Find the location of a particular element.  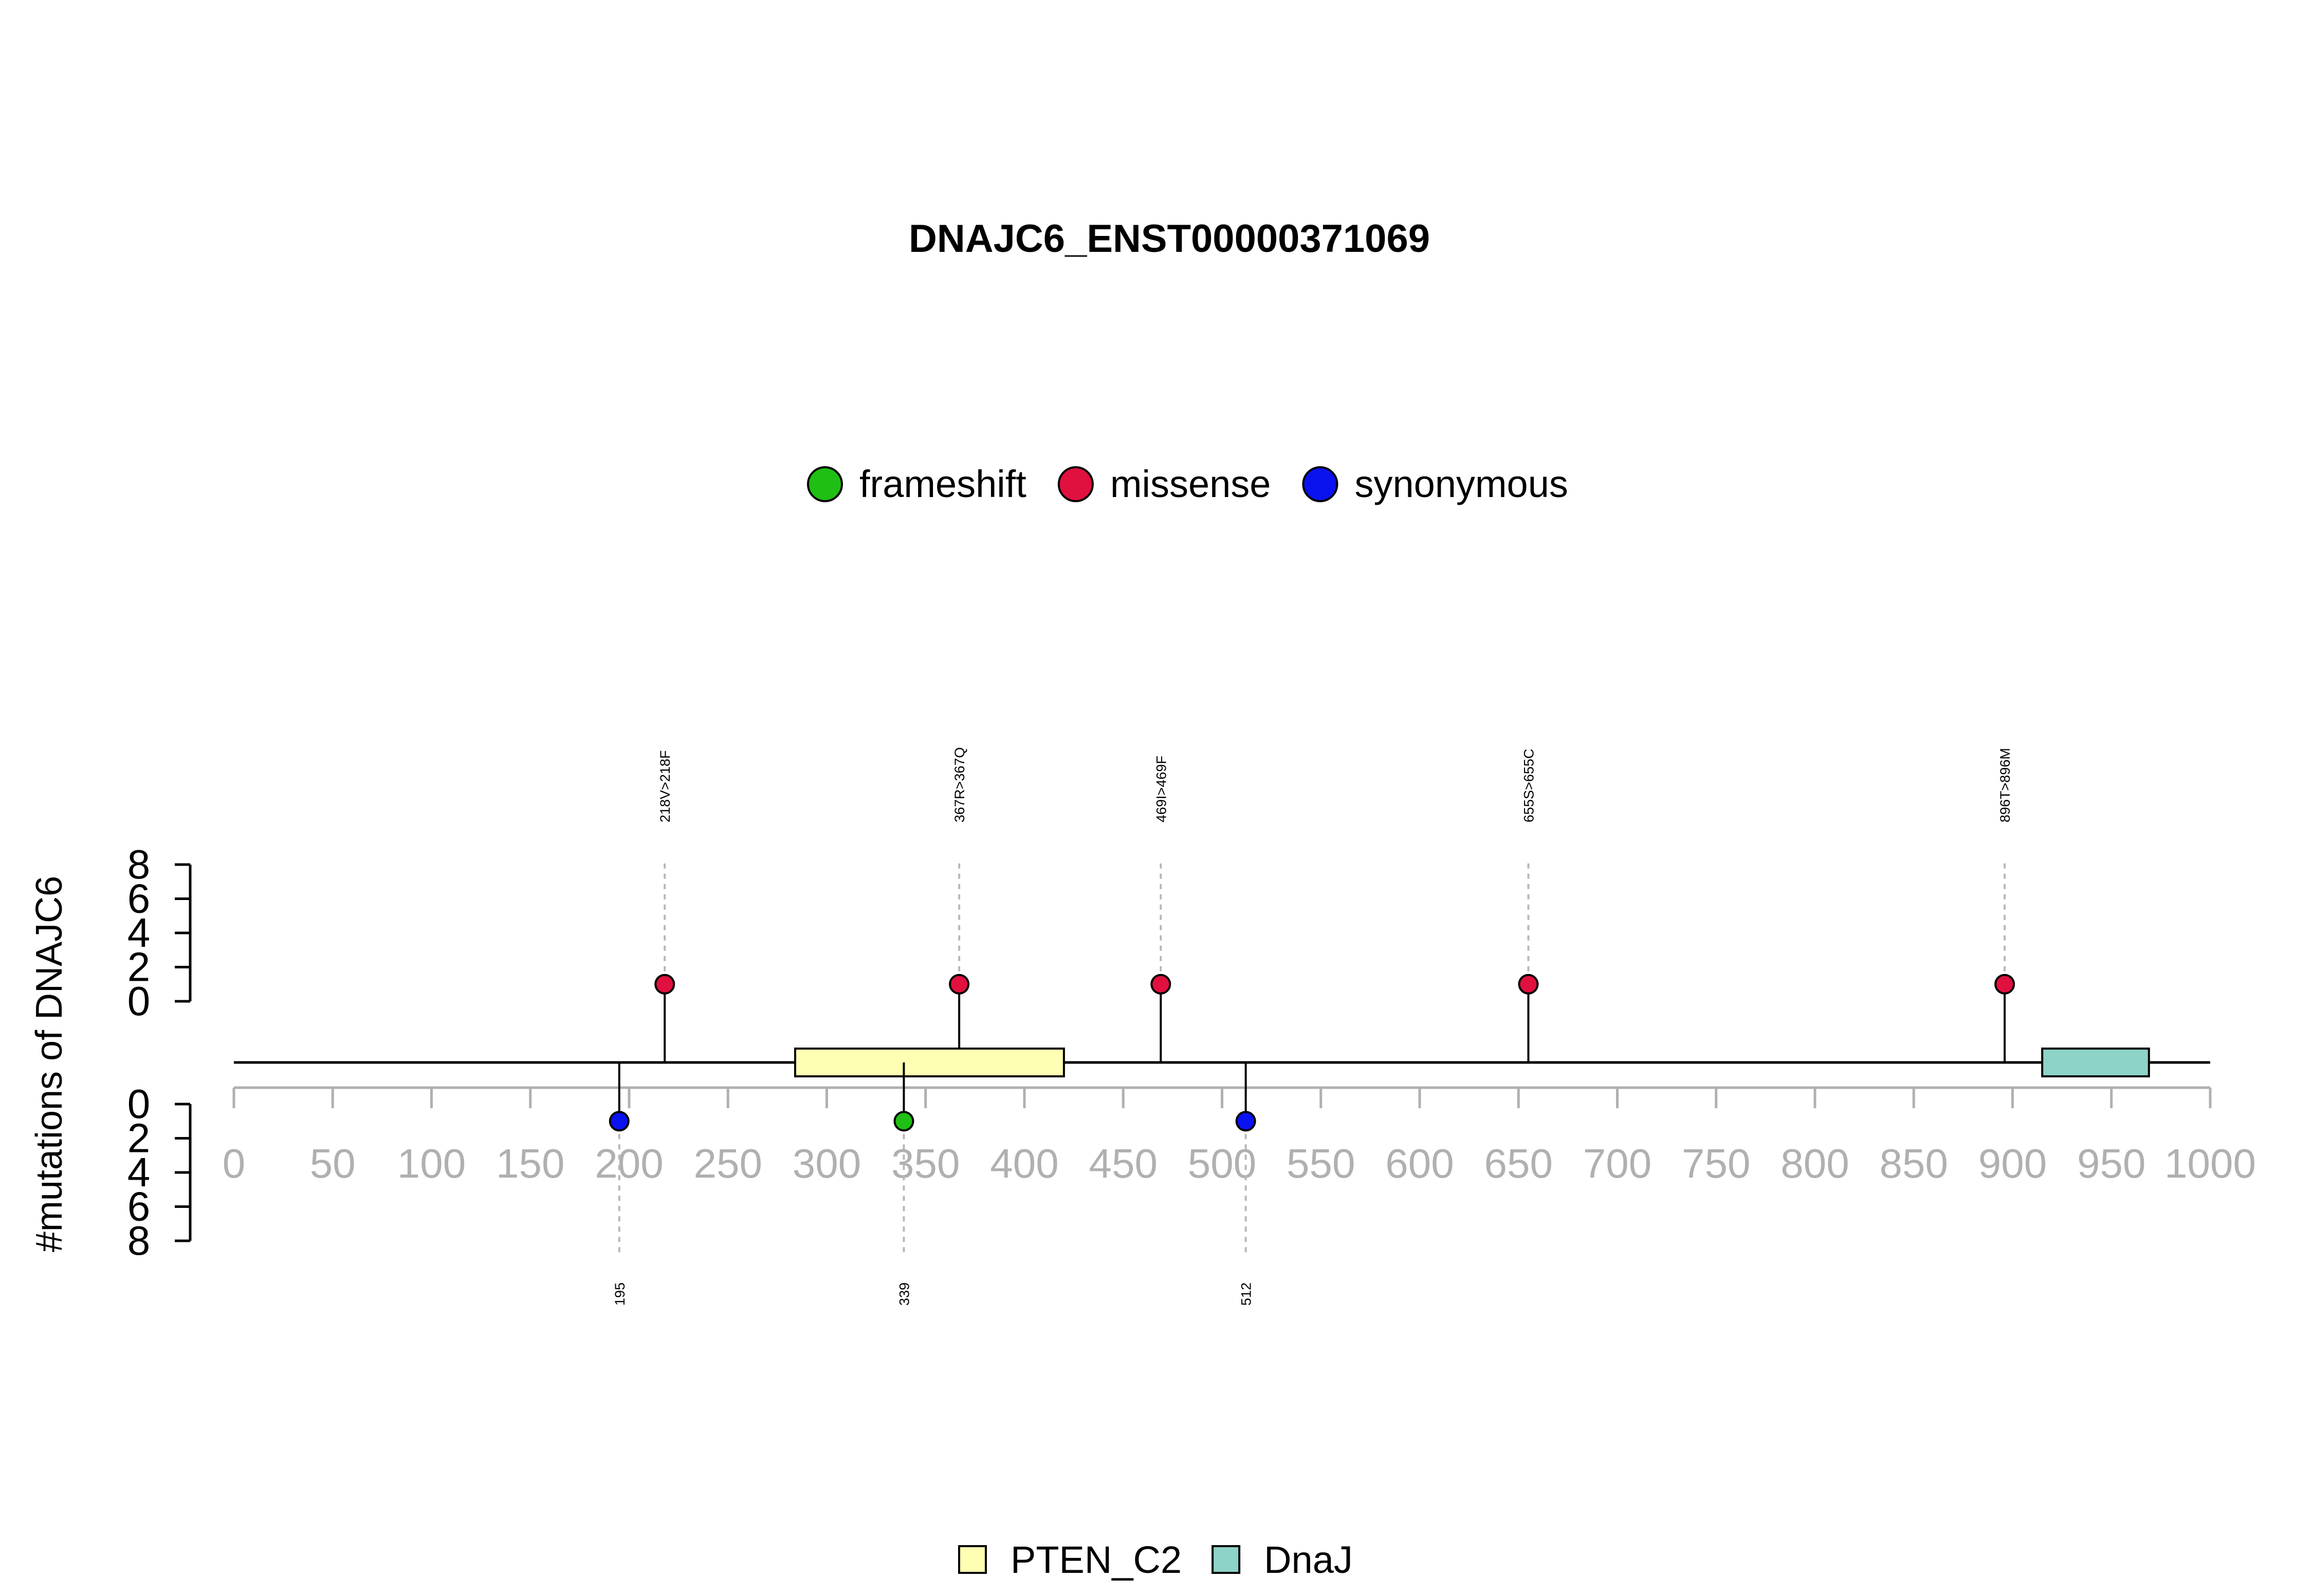

x-tick-label-850: 850 is located at coordinates (1914, 1164).